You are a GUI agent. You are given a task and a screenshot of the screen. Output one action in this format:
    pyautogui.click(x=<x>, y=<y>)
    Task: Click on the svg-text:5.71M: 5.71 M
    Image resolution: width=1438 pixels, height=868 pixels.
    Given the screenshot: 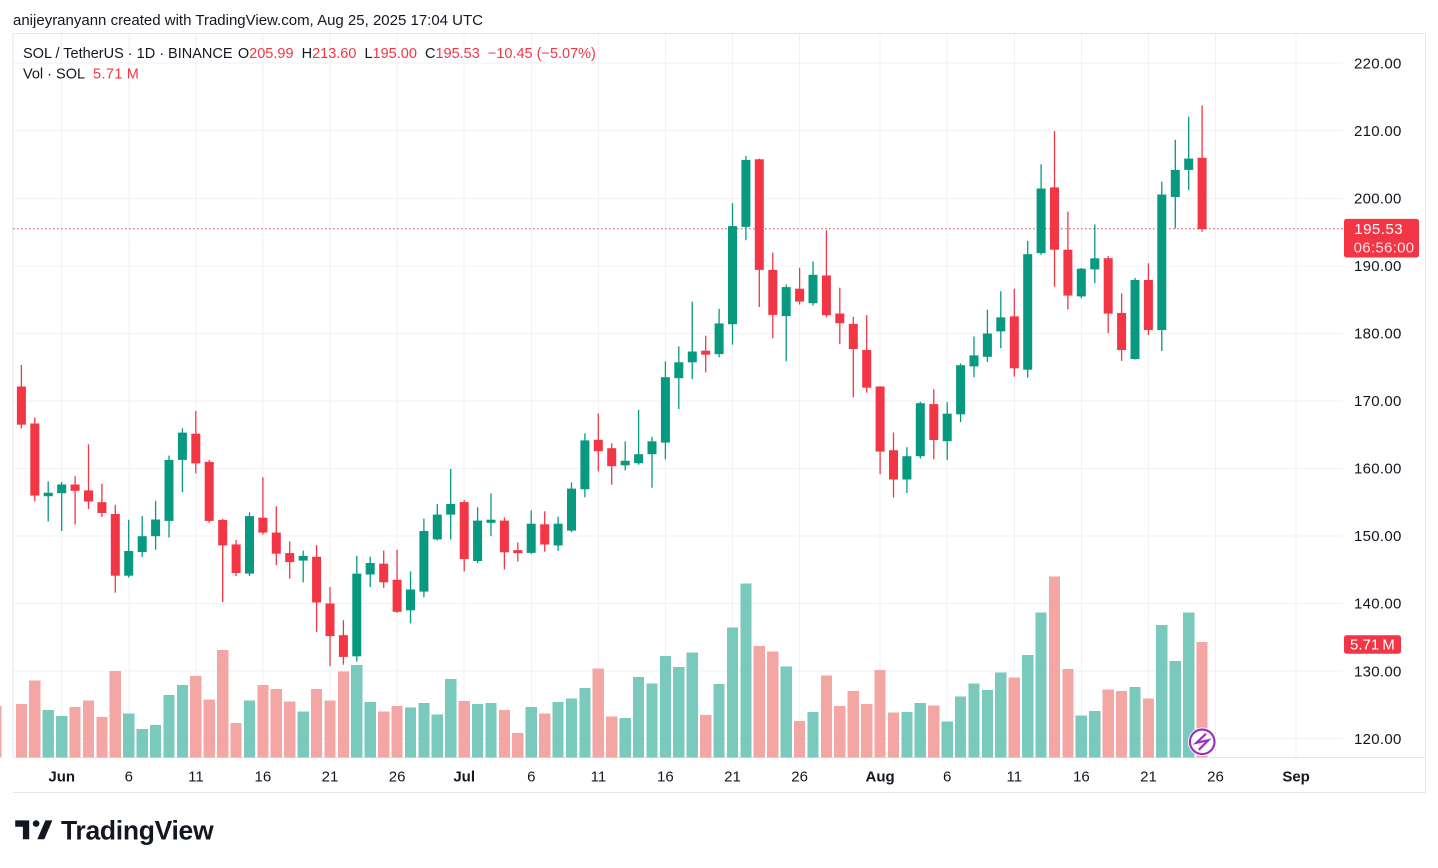 What is the action you would take?
    pyautogui.click(x=1372, y=645)
    